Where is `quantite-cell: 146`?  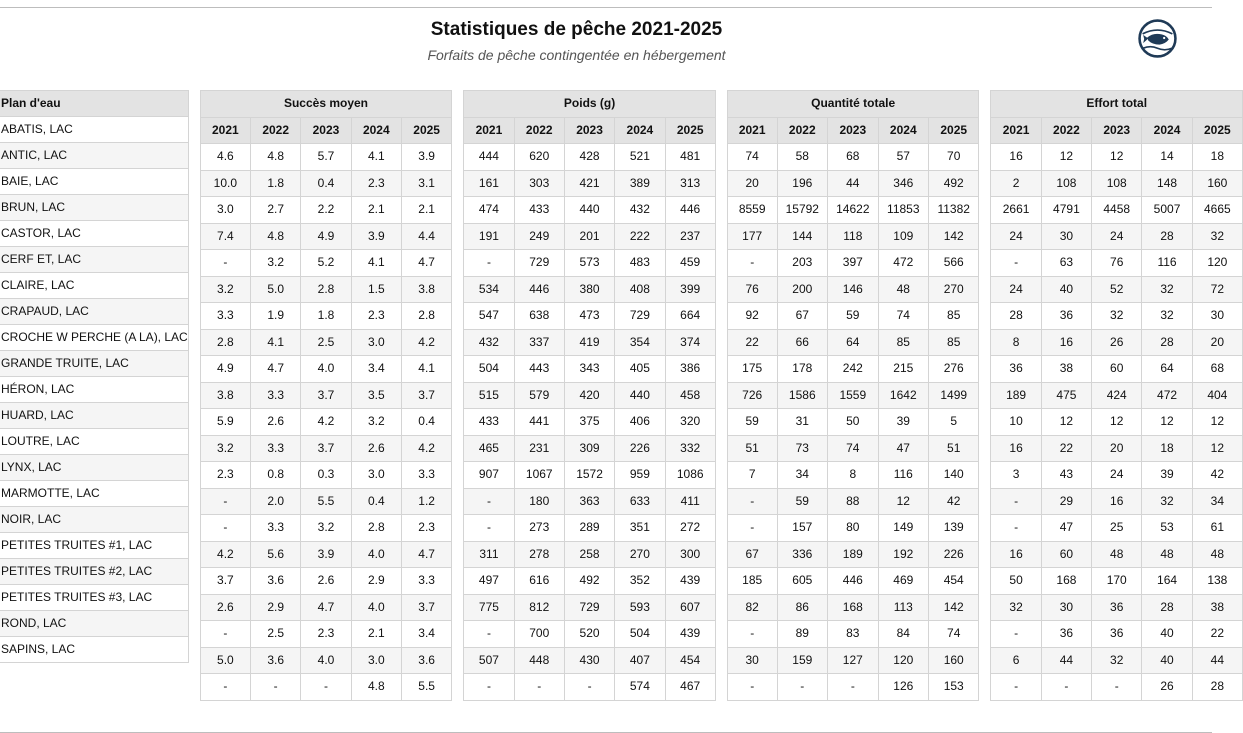 quantite-cell: 146 is located at coordinates (853, 289).